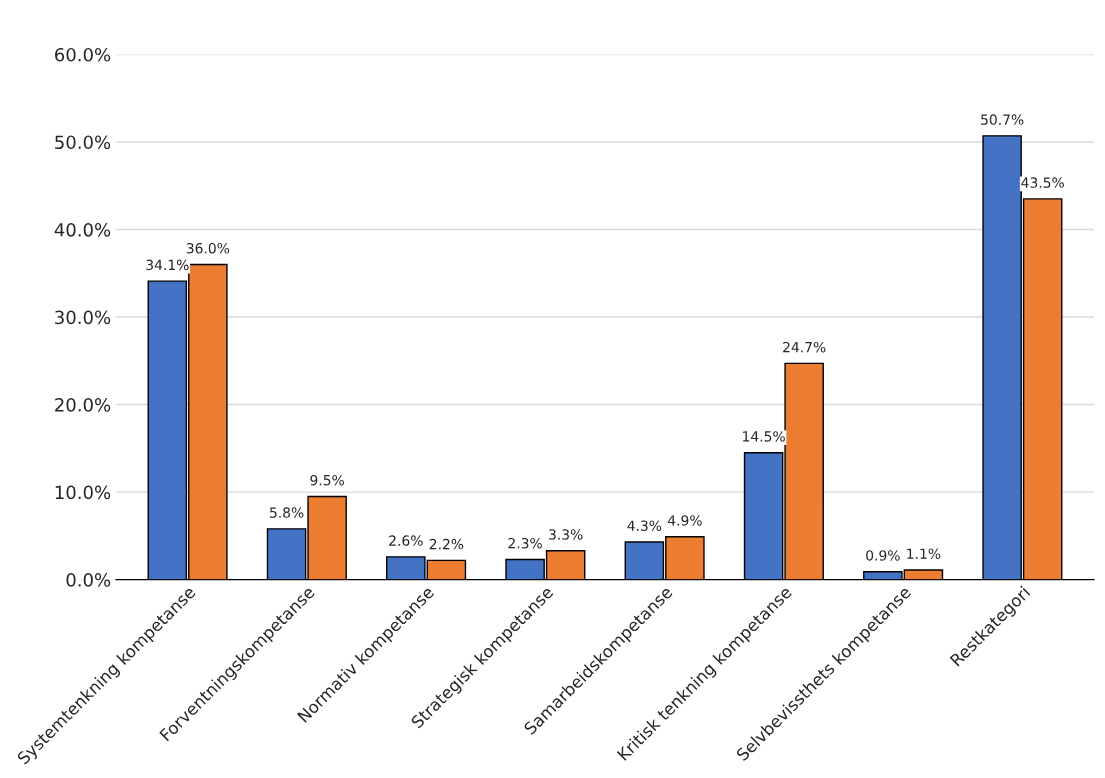  What do you see at coordinates (883, 555) in the screenshot?
I see `data-label: 0.9%` at bounding box center [883, 555].